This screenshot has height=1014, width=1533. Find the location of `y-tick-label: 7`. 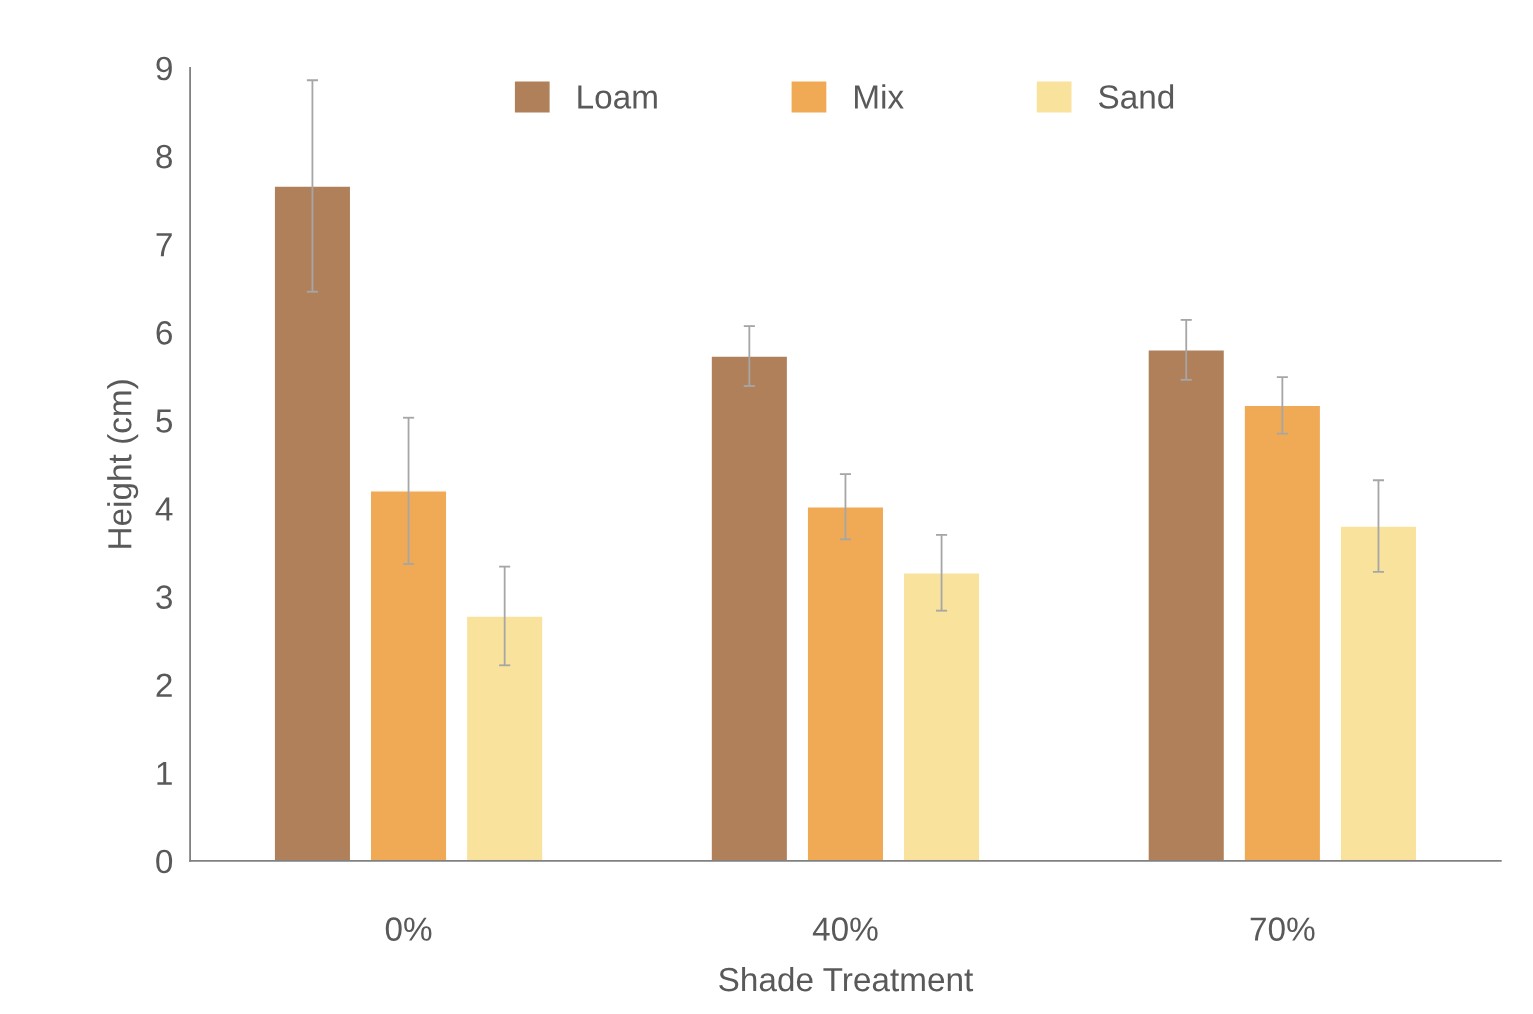

y-tick-label: 7 is located at coordinates (164, 245).